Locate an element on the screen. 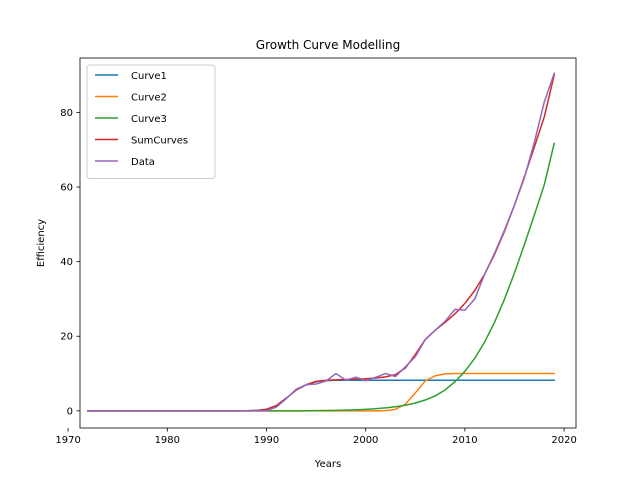 The width and height of the screenshot is (640, 480). legend-label-data: Data is located at coordinates (143, 162).